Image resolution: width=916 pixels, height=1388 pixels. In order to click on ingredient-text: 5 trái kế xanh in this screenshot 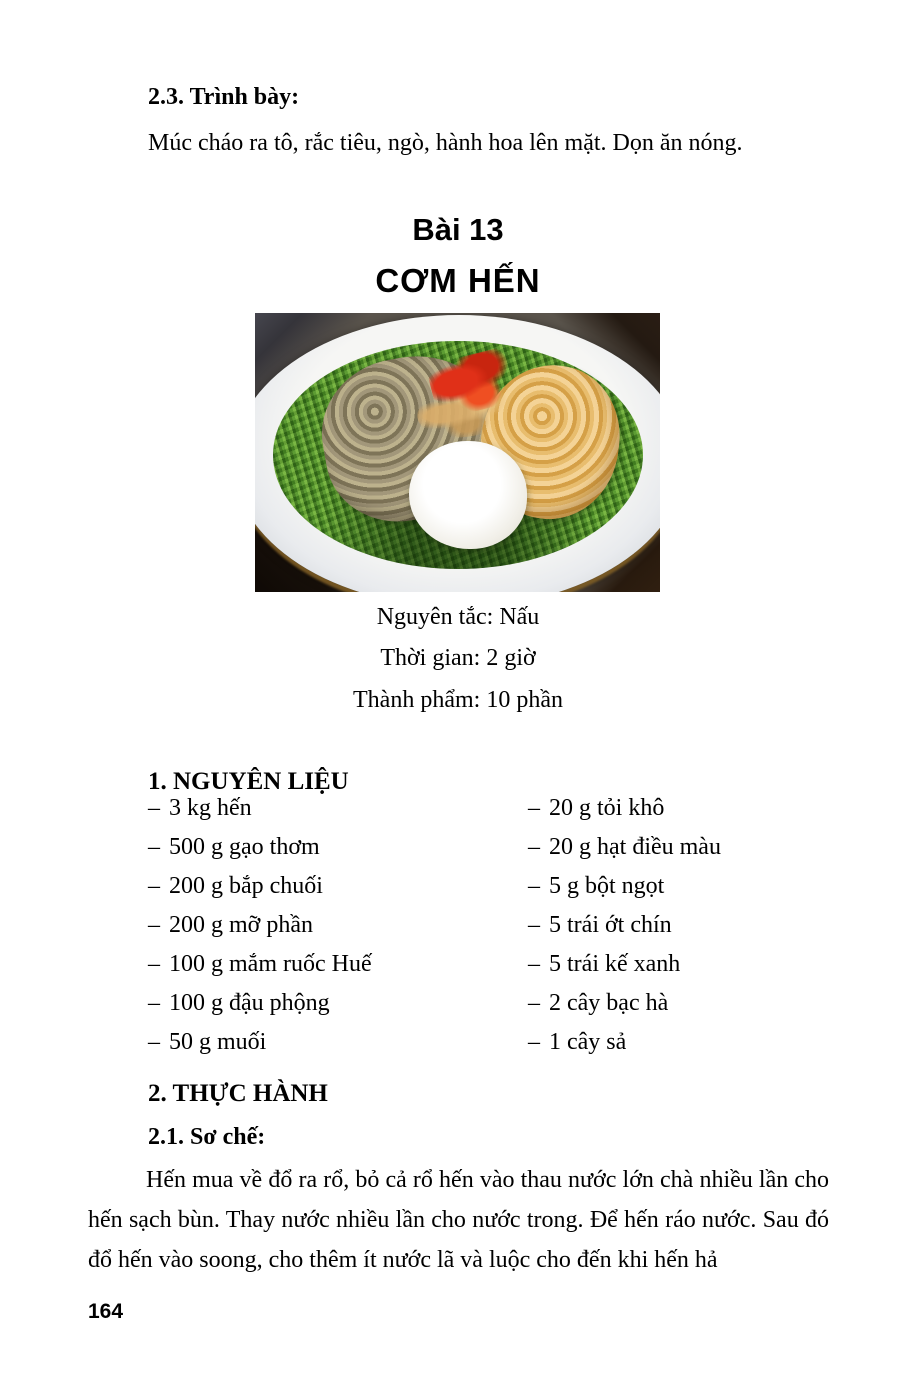, I will do `click(615, 964)`.